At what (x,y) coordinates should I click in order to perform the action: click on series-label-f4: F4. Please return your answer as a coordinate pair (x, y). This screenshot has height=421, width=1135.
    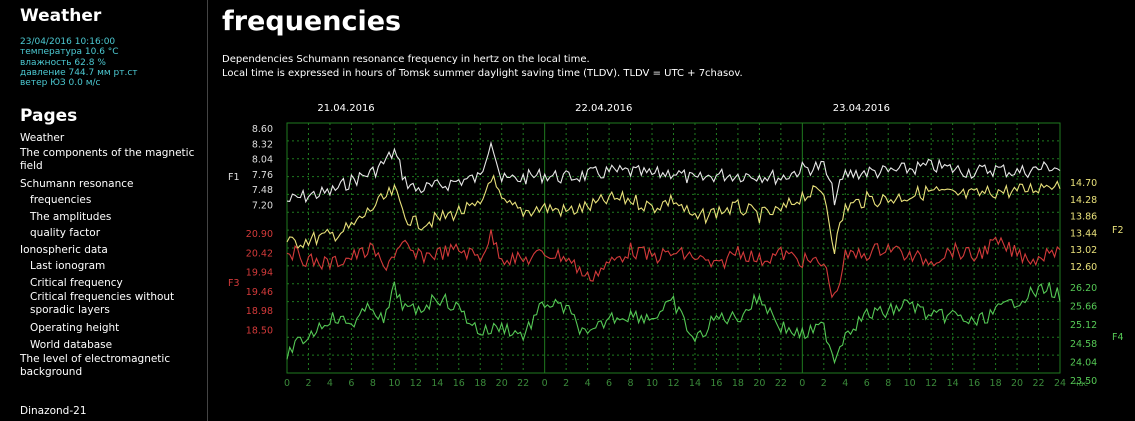
    Looking at the image, I should click on (1118, 337).